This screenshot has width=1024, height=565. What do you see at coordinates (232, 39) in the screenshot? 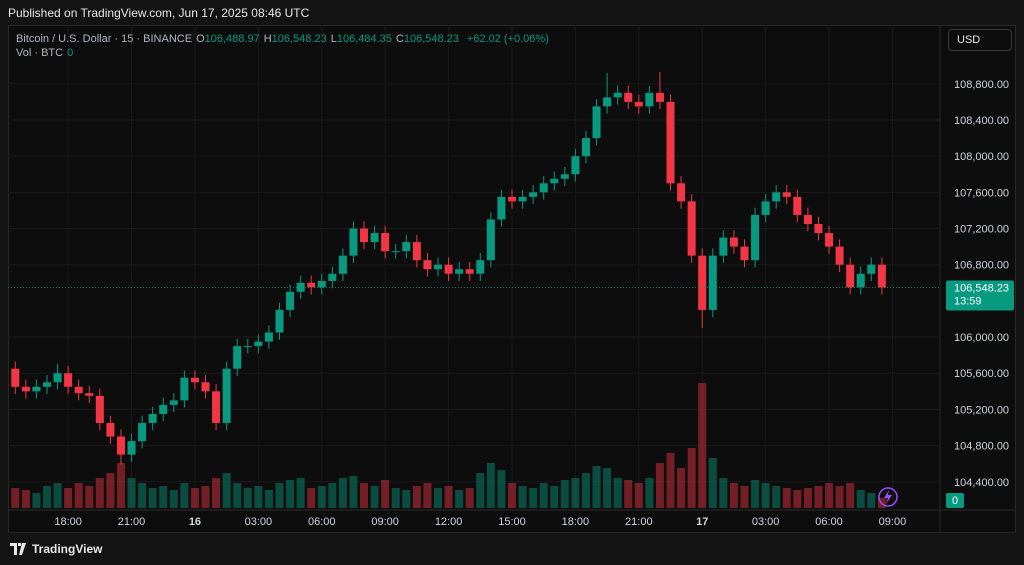
I see `ohlc-value: 106,488.97` at bounding box center [232, 39].